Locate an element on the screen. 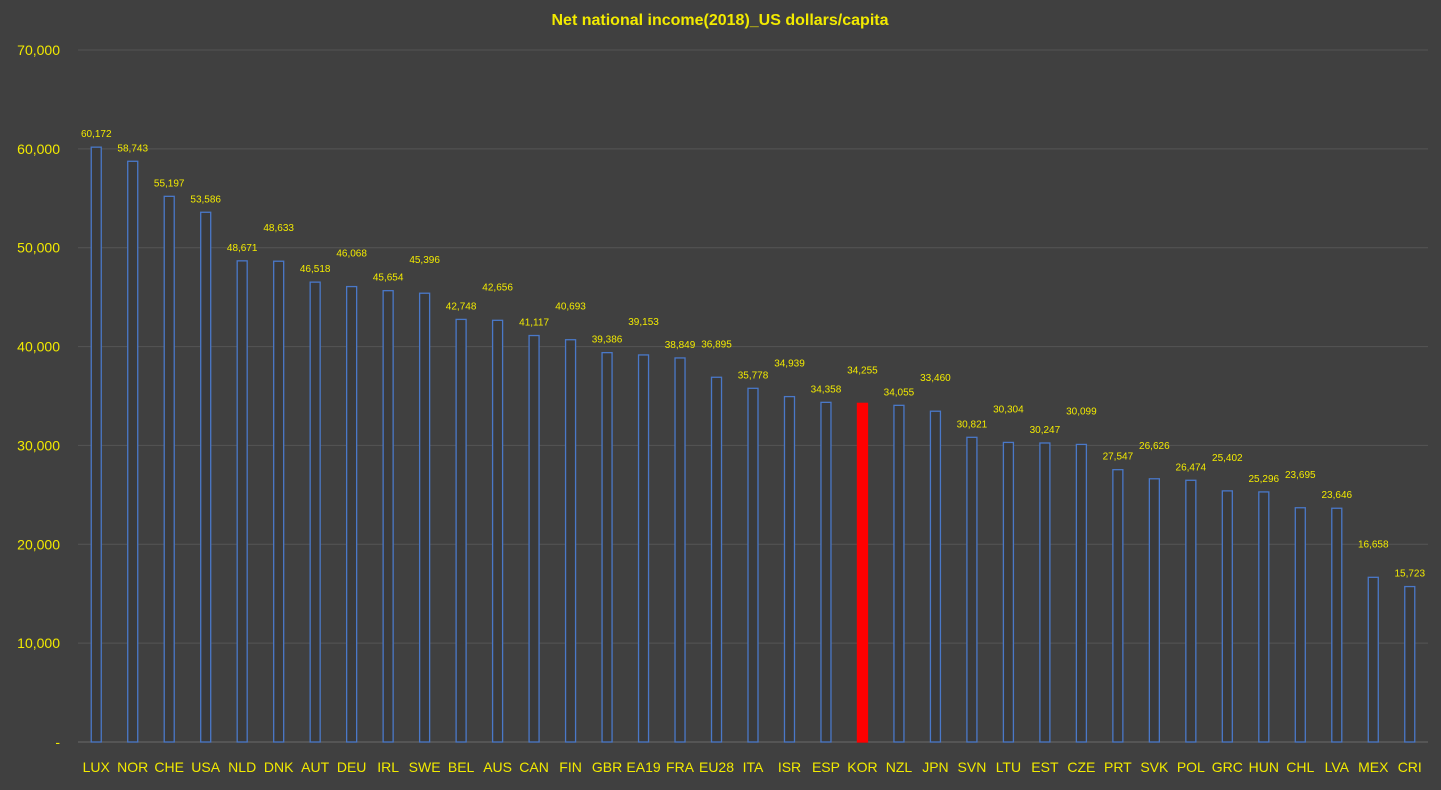 This screenshot has width=1441, height=790. data-label: 42,748 is located at coordinates (461, 306).